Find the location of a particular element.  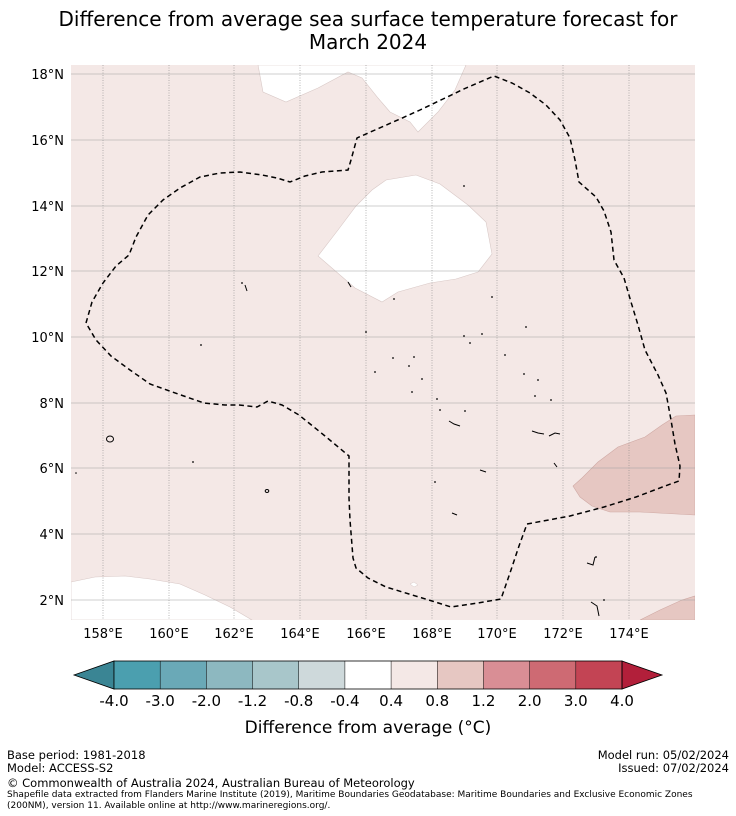

colorbar-tick-label: -0.4 is located at coordinates (344, 701).